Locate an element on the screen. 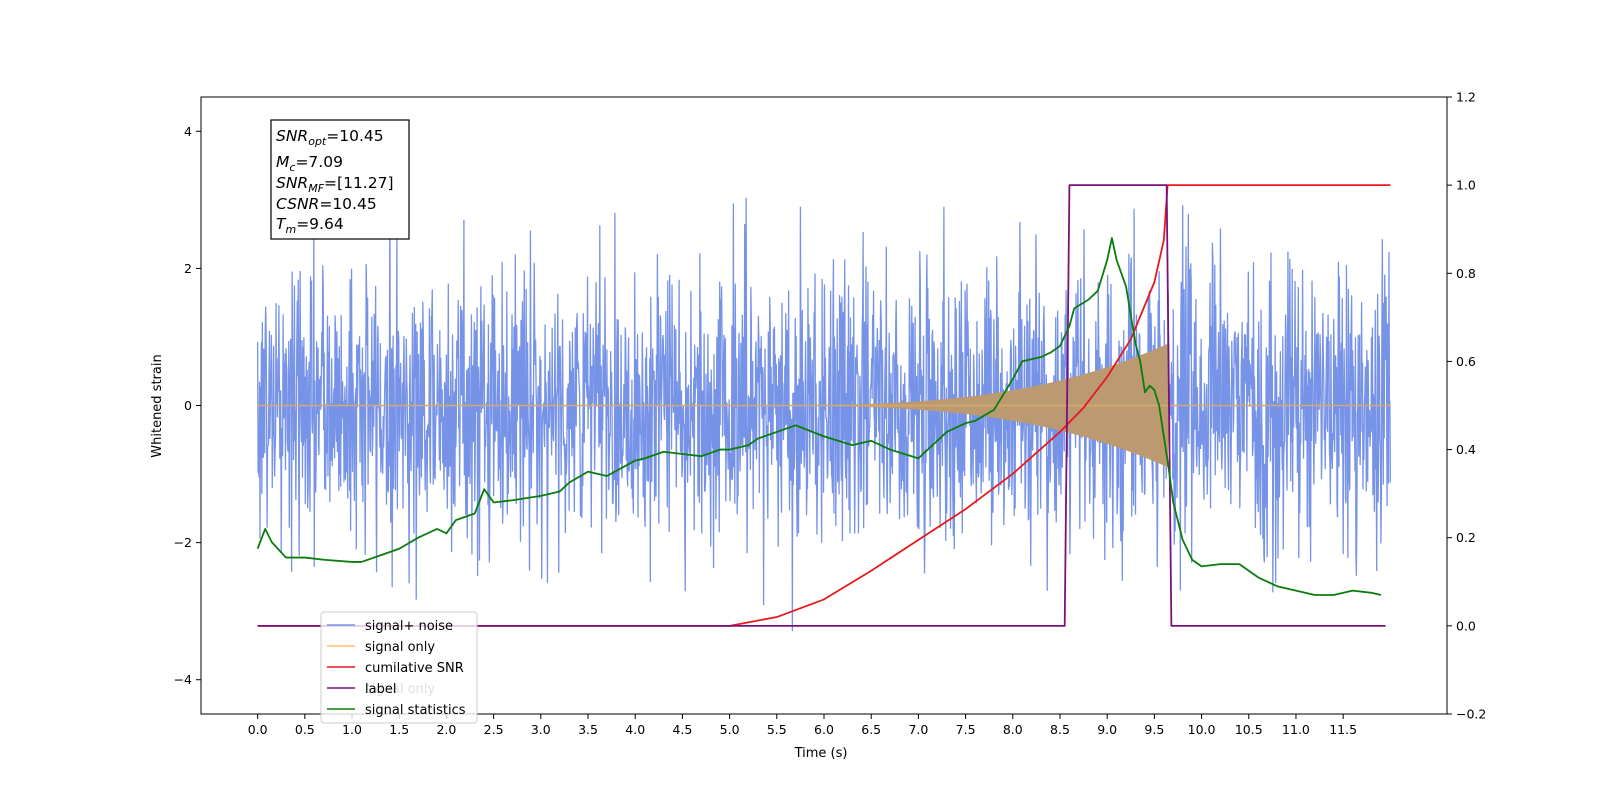  x-tick-label: 8.5 is located at coordinates (1060, 729).